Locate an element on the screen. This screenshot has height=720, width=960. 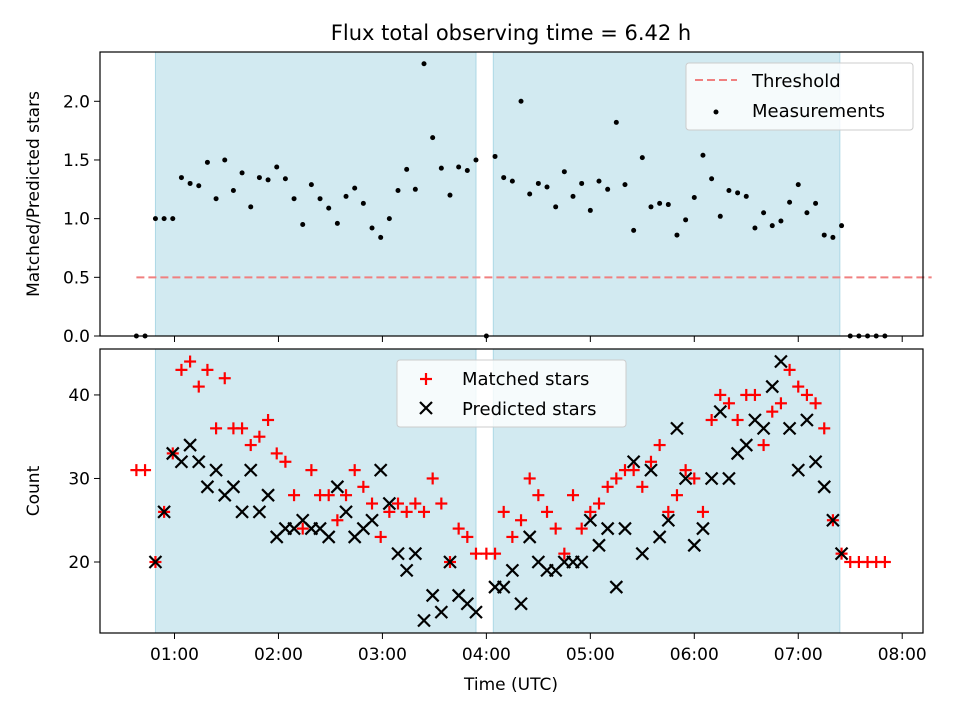
top-legend: Threshold Measurements is located at coordinates (799, 96).